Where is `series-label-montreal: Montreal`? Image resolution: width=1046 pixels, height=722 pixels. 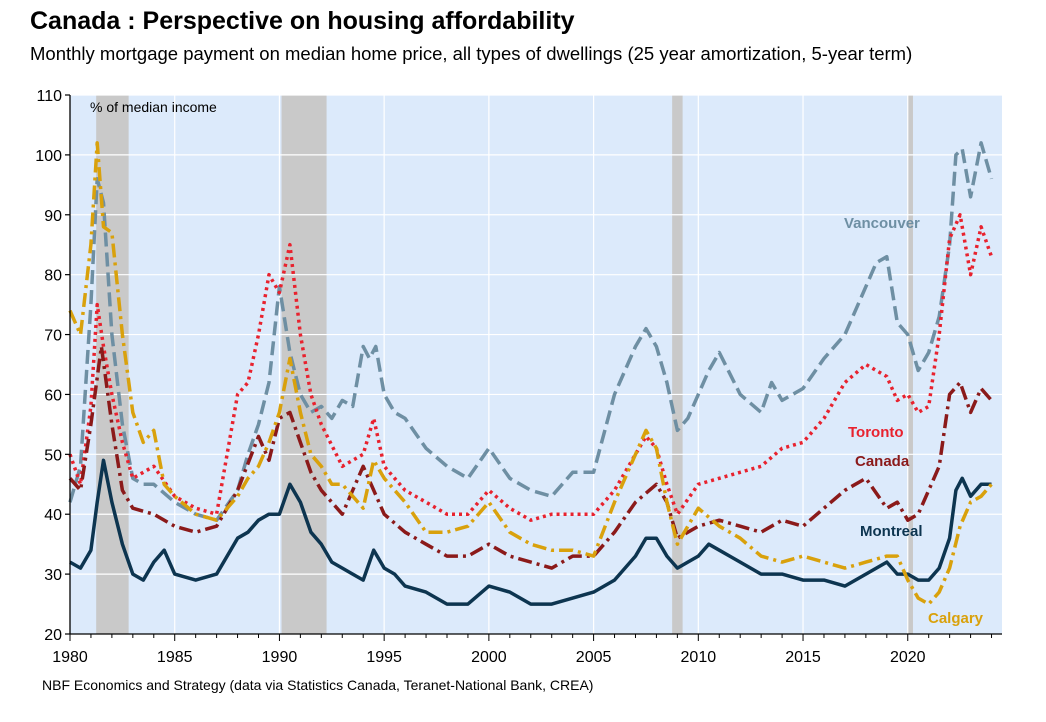
series-label-montreal: Montreal is located at coordinates (891, 531).